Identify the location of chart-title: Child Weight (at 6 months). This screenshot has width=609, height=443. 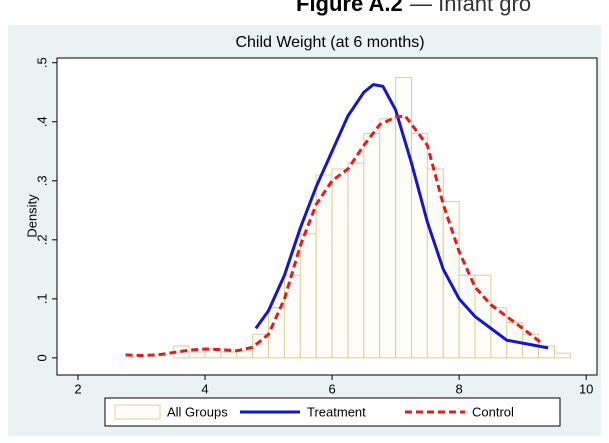
(329, 42).